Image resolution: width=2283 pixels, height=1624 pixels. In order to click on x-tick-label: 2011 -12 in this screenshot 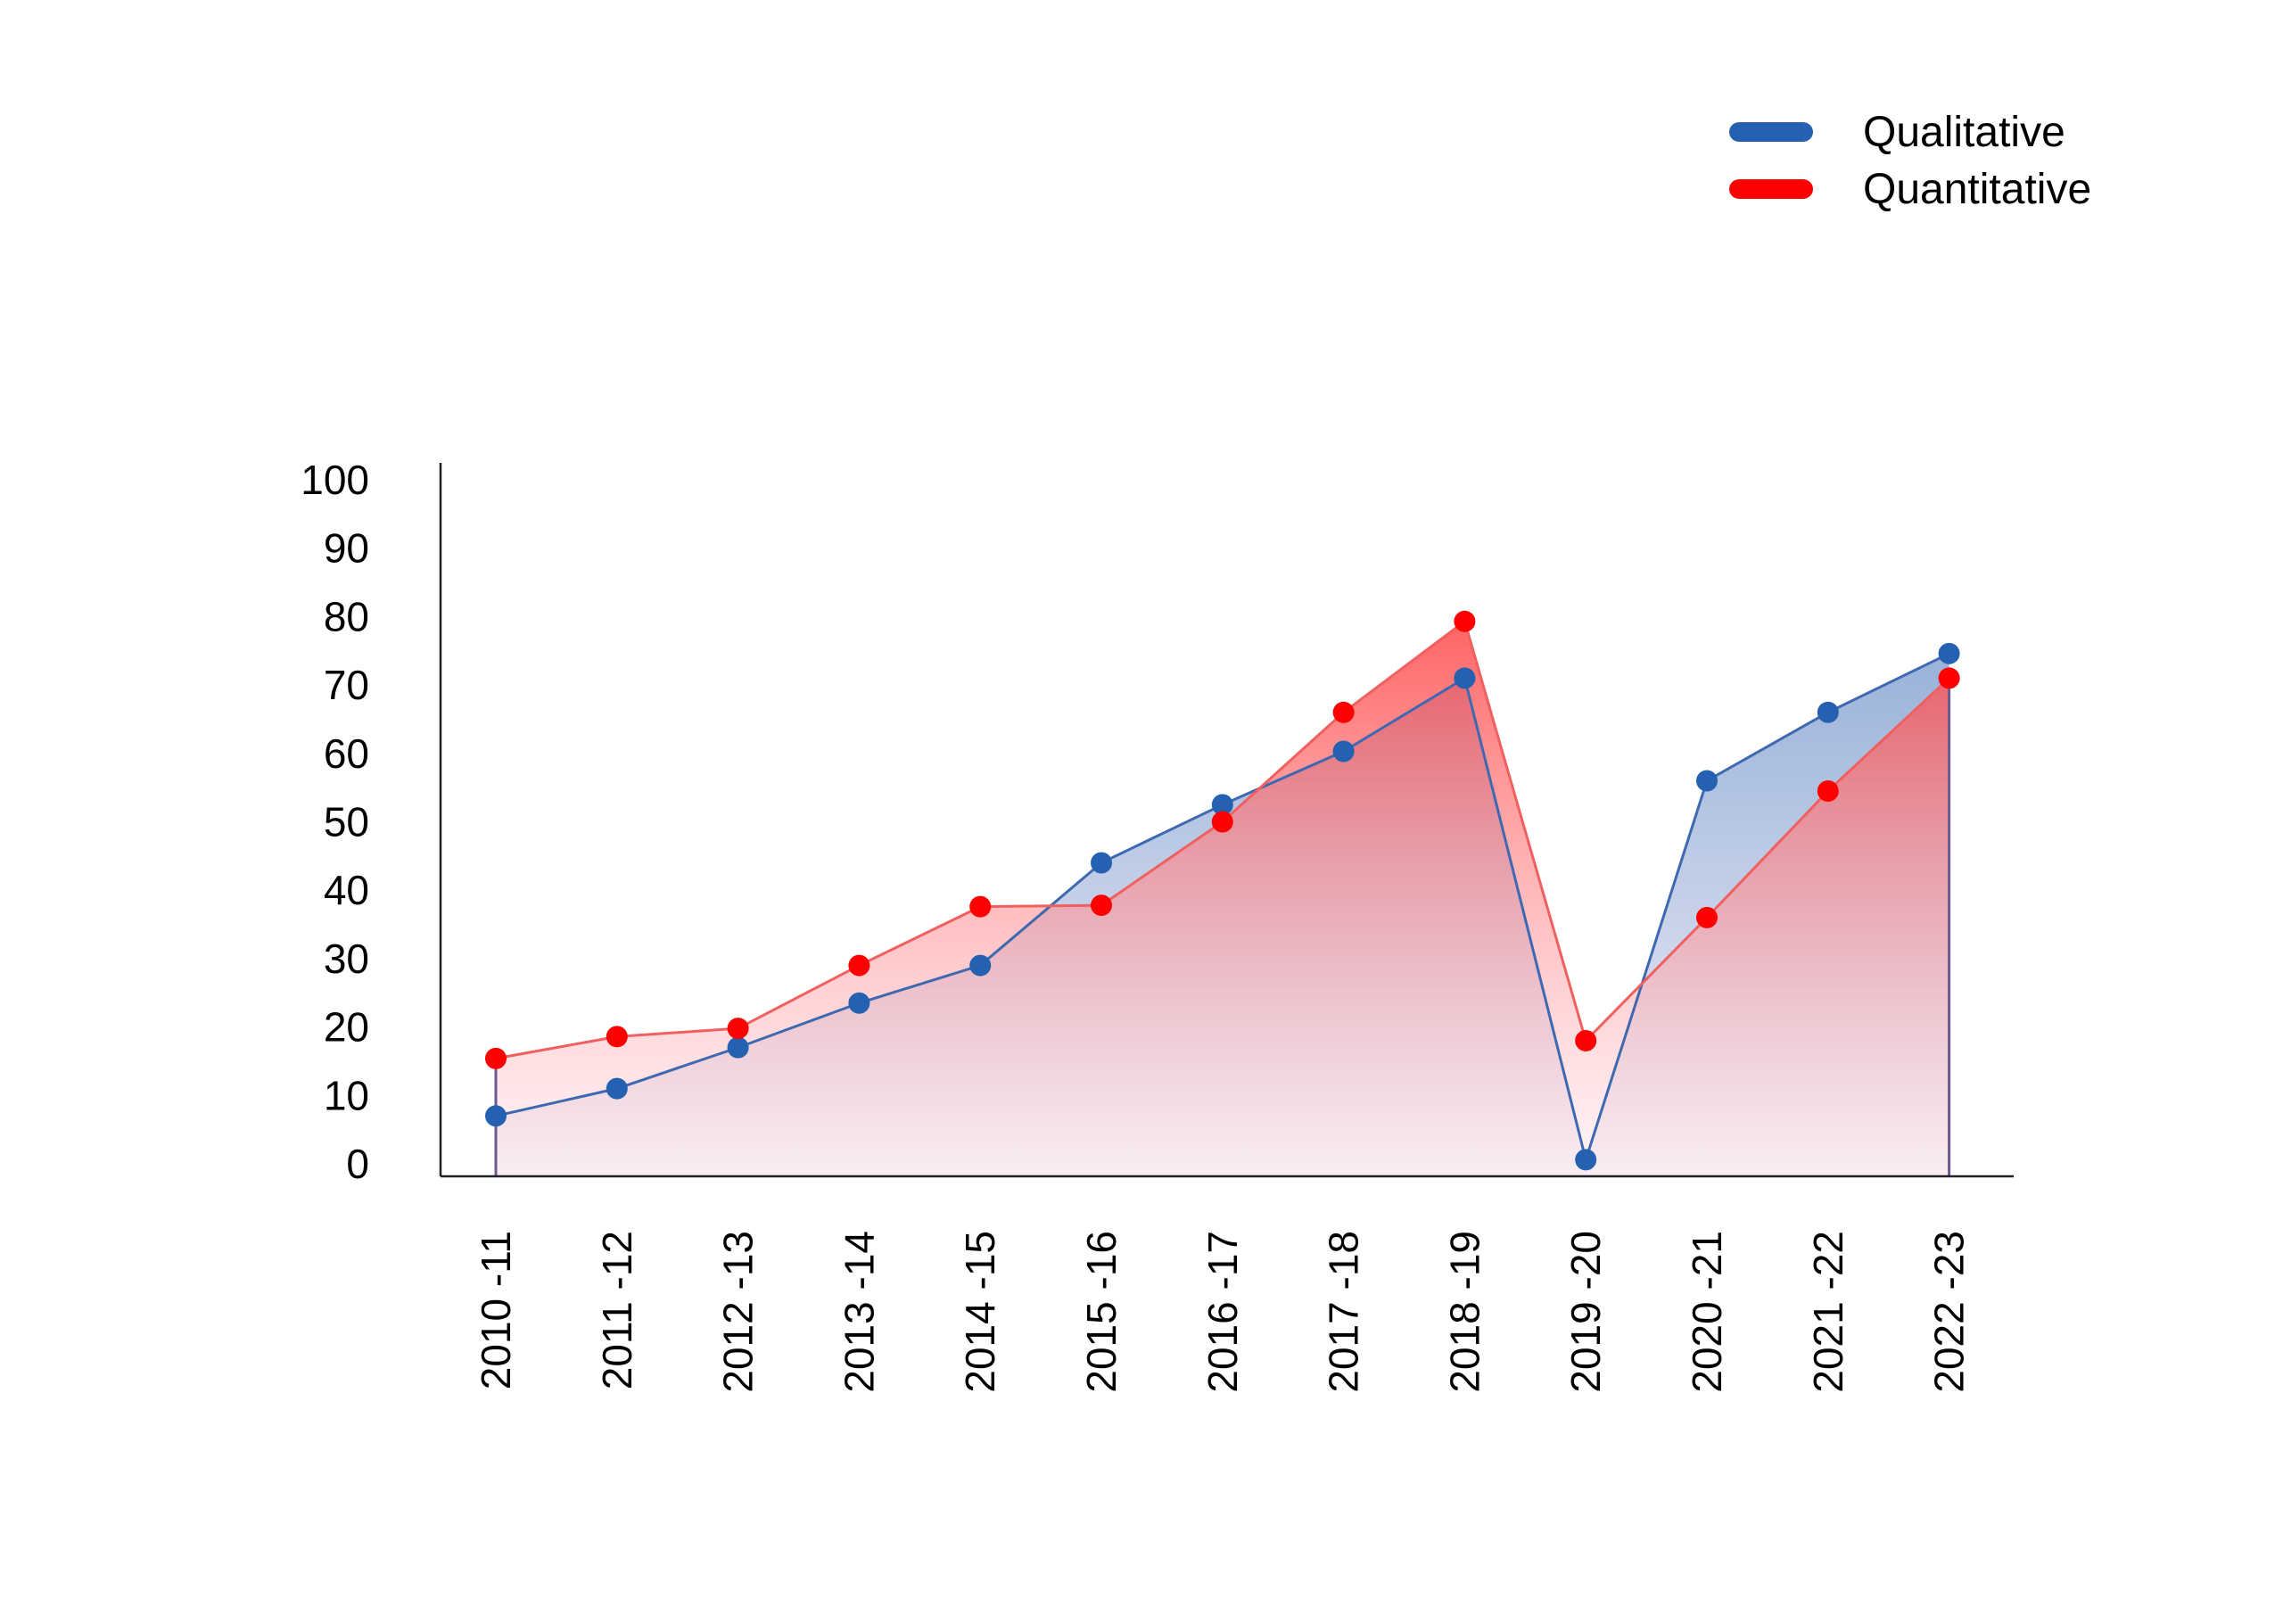, I will do `click(617, 1310)`.